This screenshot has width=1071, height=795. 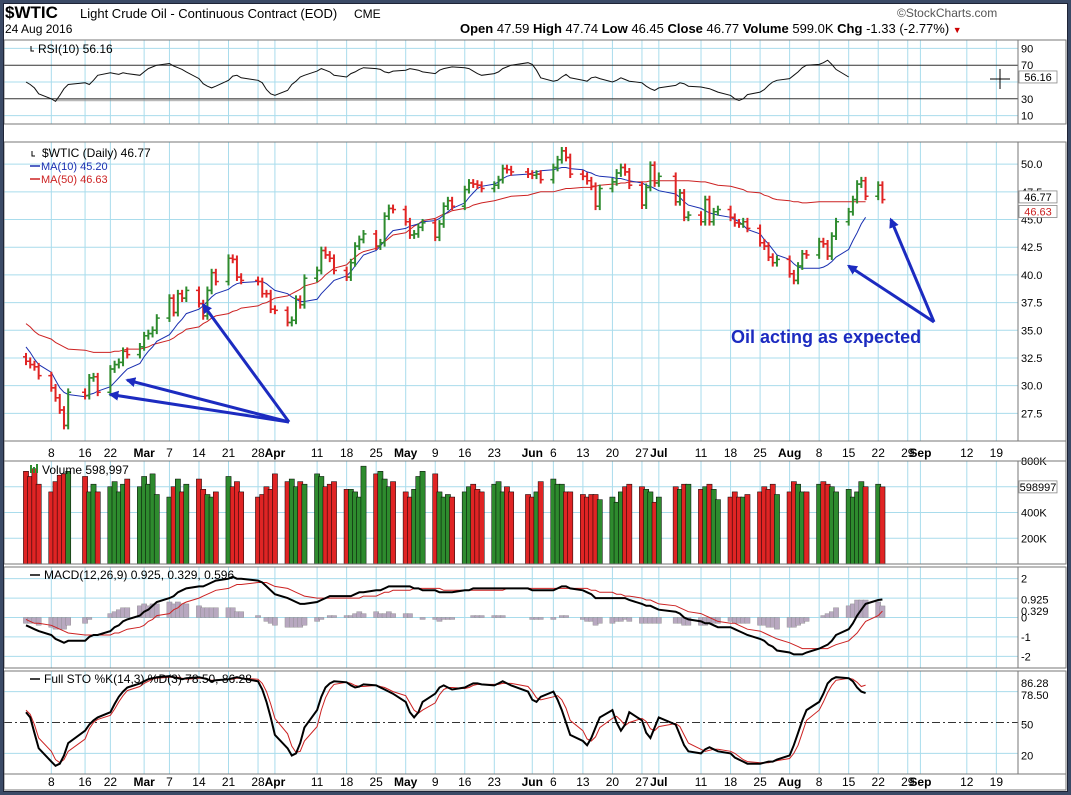 What do you see at coordinates (1024, 580) in the screenshot?
I see `macd-tick-label: 2` at bounding box center [1024, 580].